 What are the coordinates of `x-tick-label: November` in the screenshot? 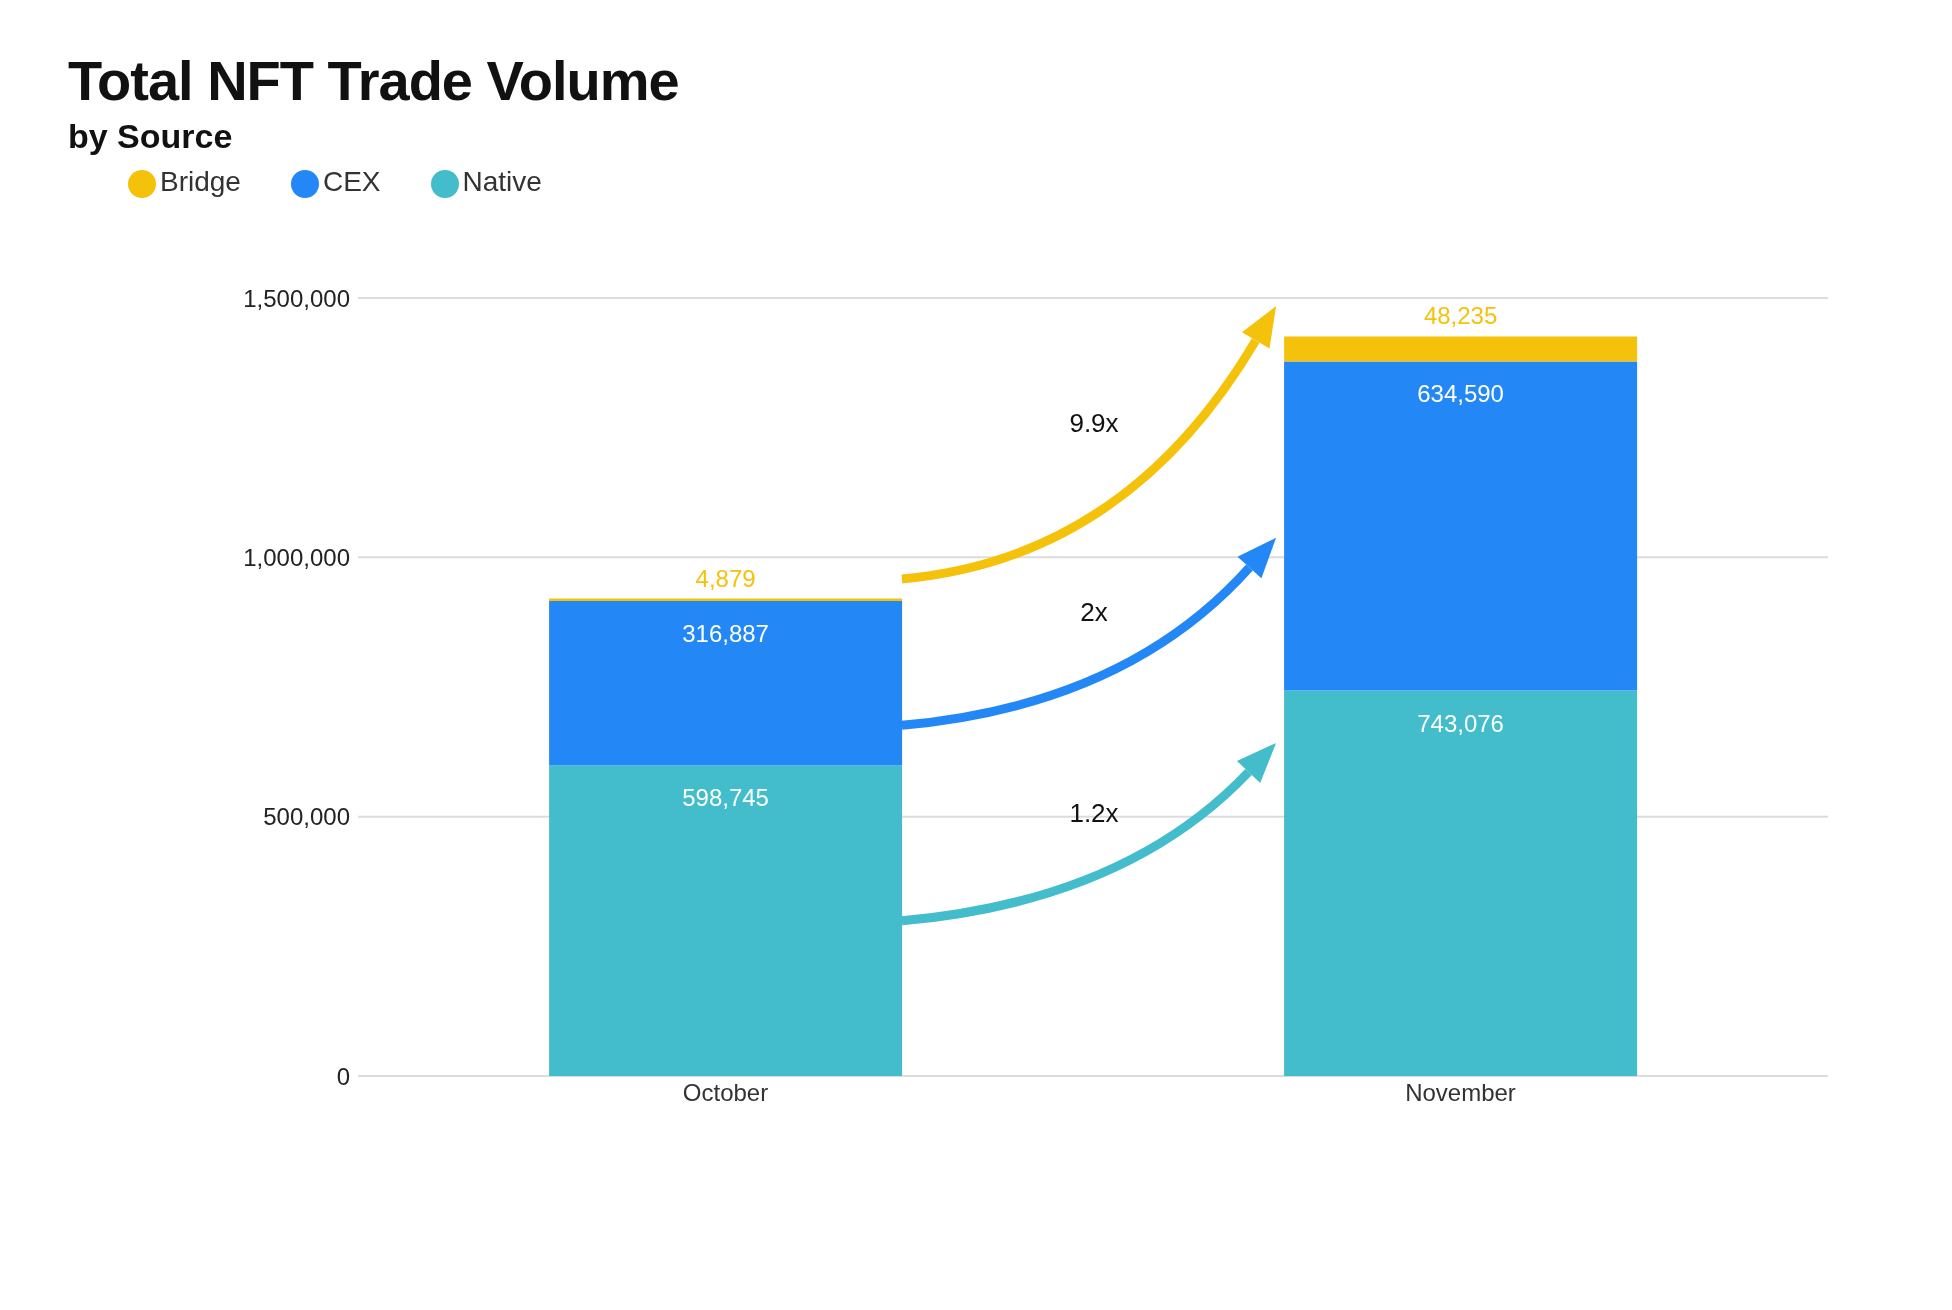 It's located at (1460, 1093).